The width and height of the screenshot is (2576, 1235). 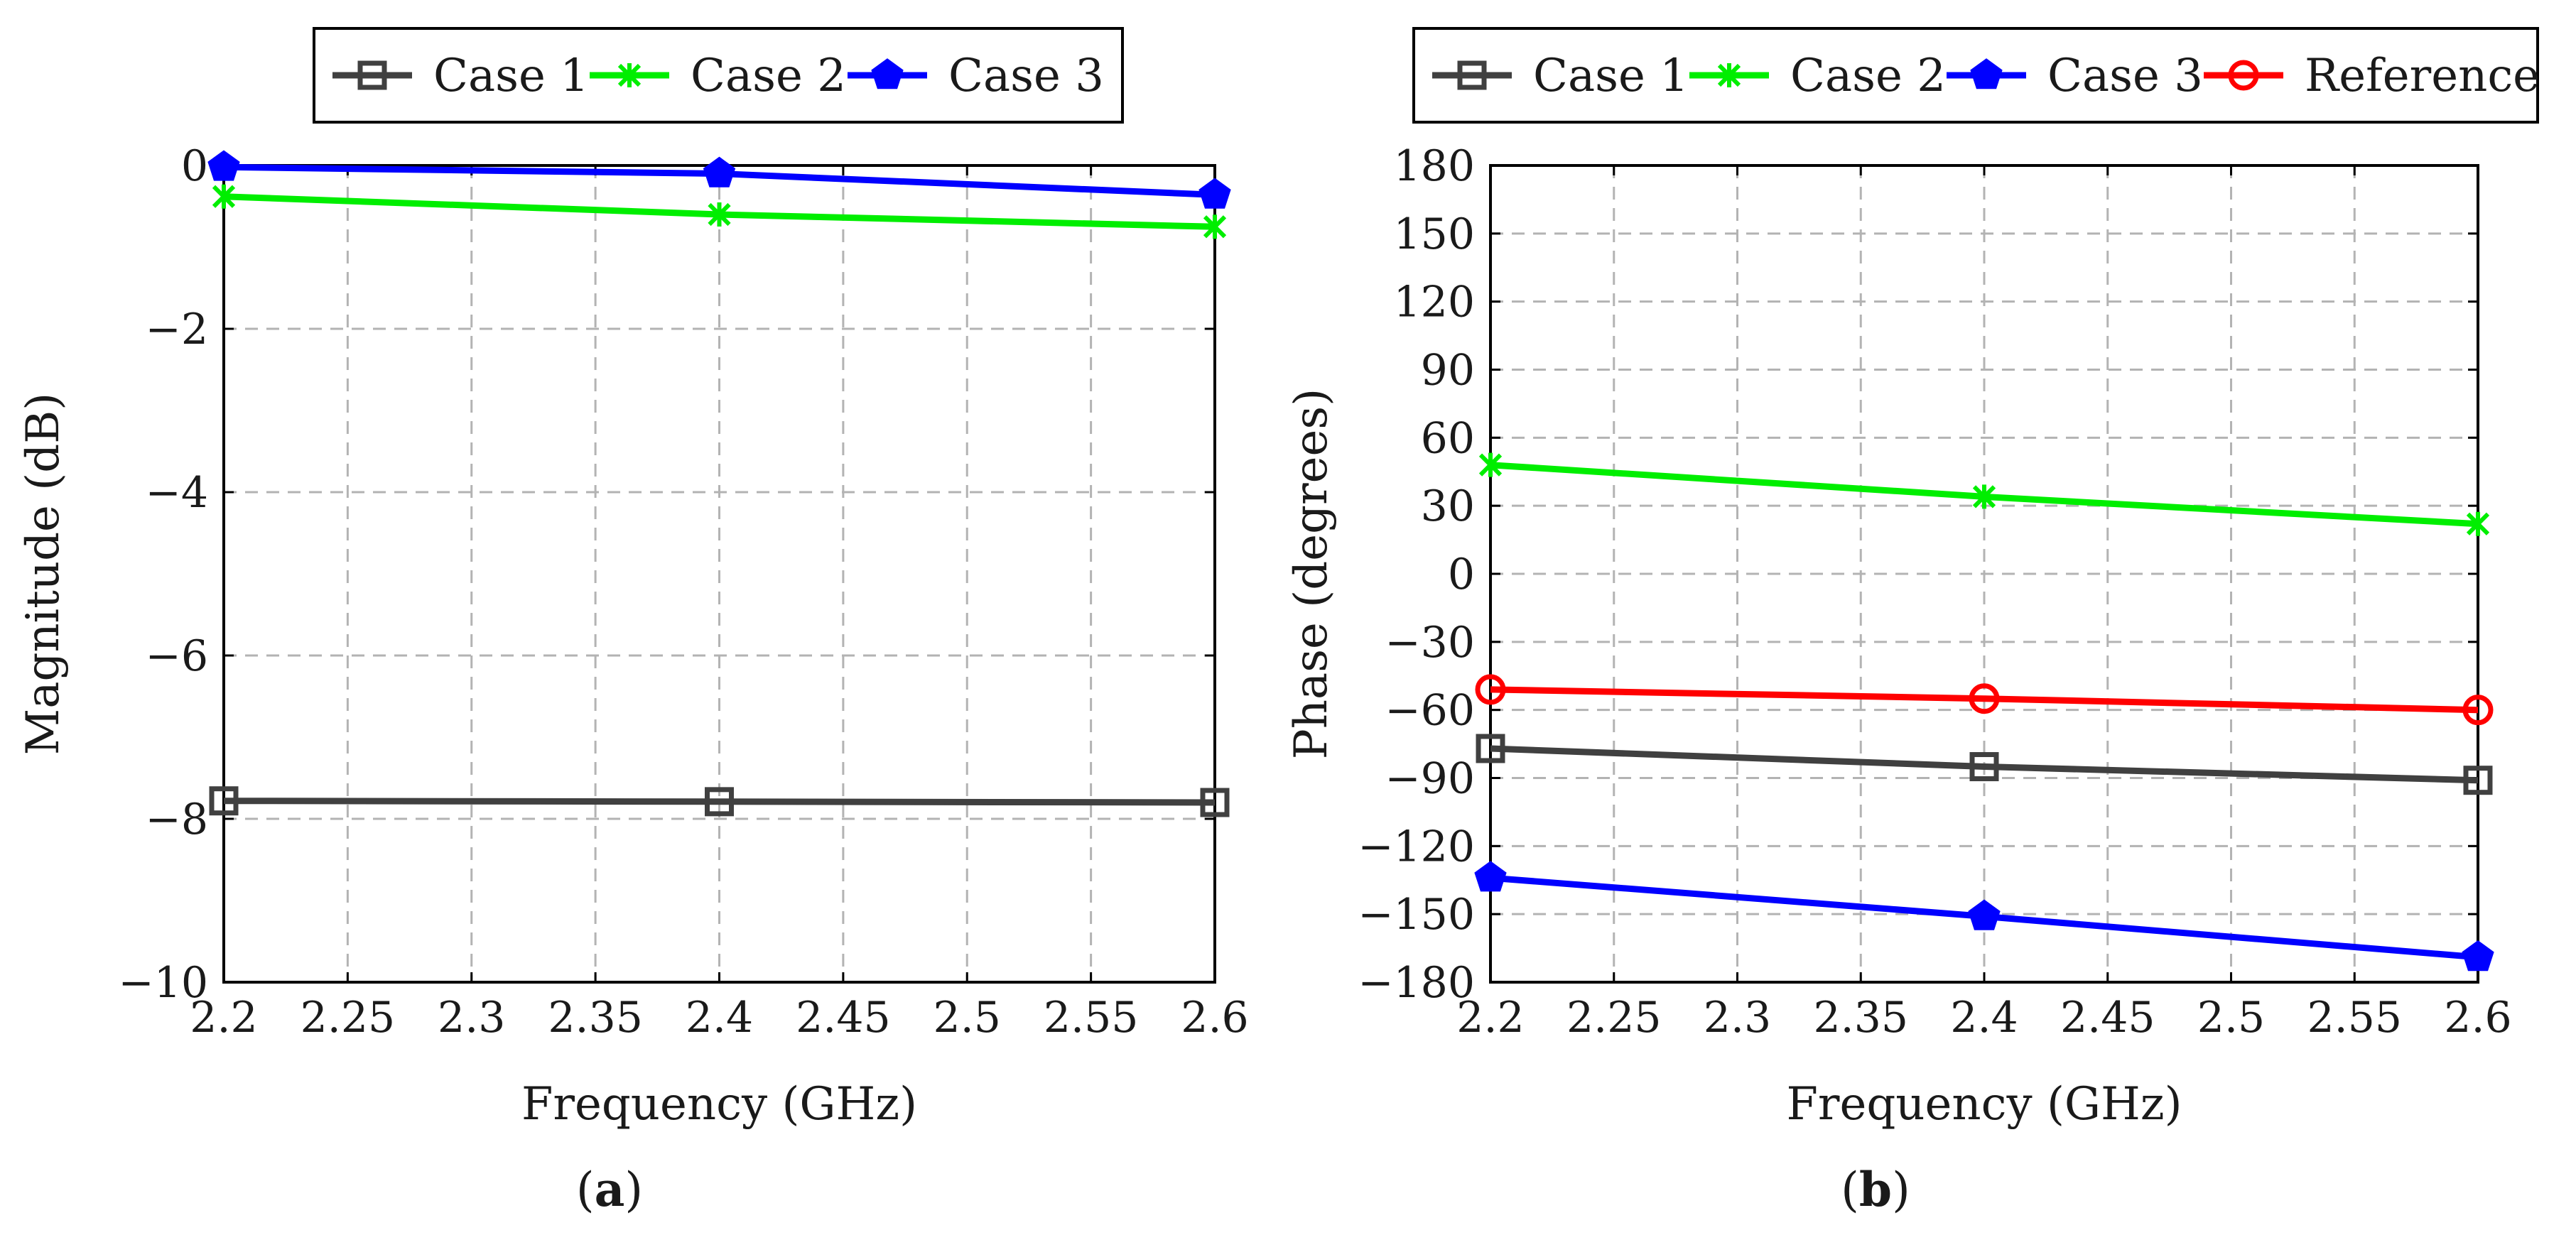 I want to click on y-tick-label: 60, so click(x=1448, y=438).